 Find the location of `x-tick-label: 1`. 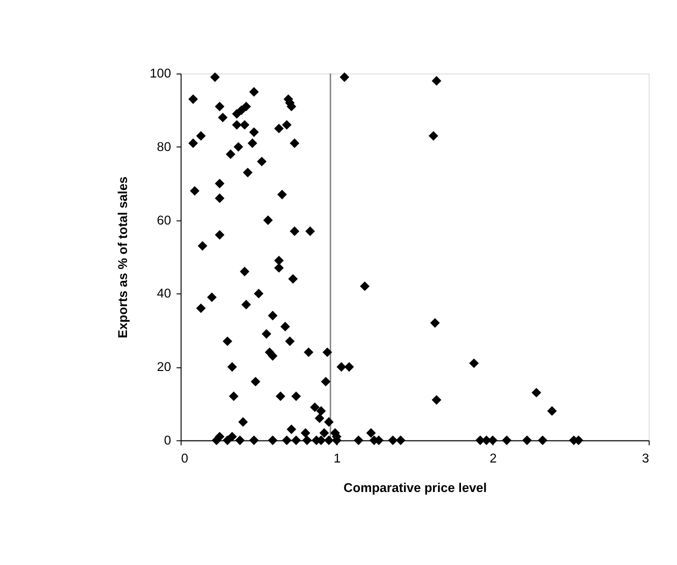

x-tick-label: 1 is located at coordinates (337, 458).